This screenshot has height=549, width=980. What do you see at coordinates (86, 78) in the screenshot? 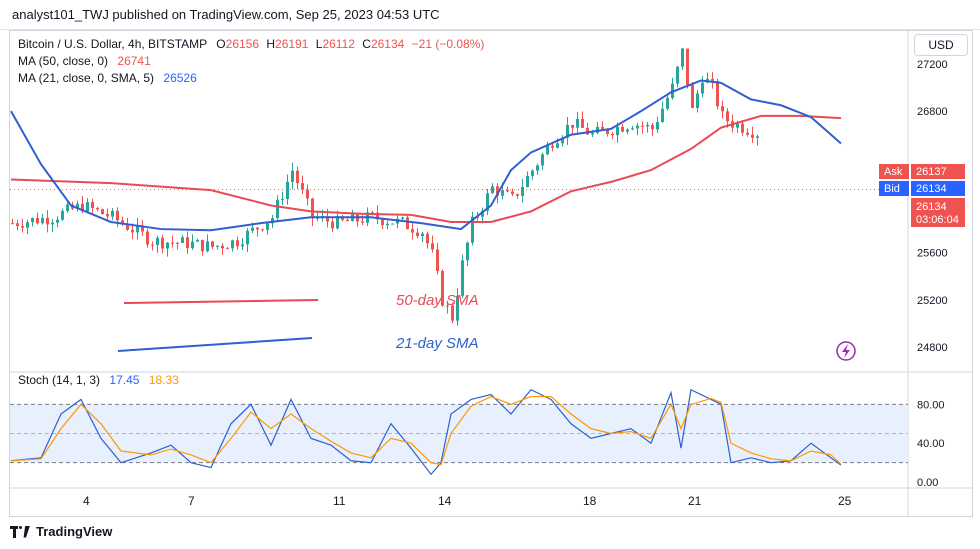
I see `ma21-label: MA (21, close, 0, SMA, 5)` at bounding box center [86, 78].